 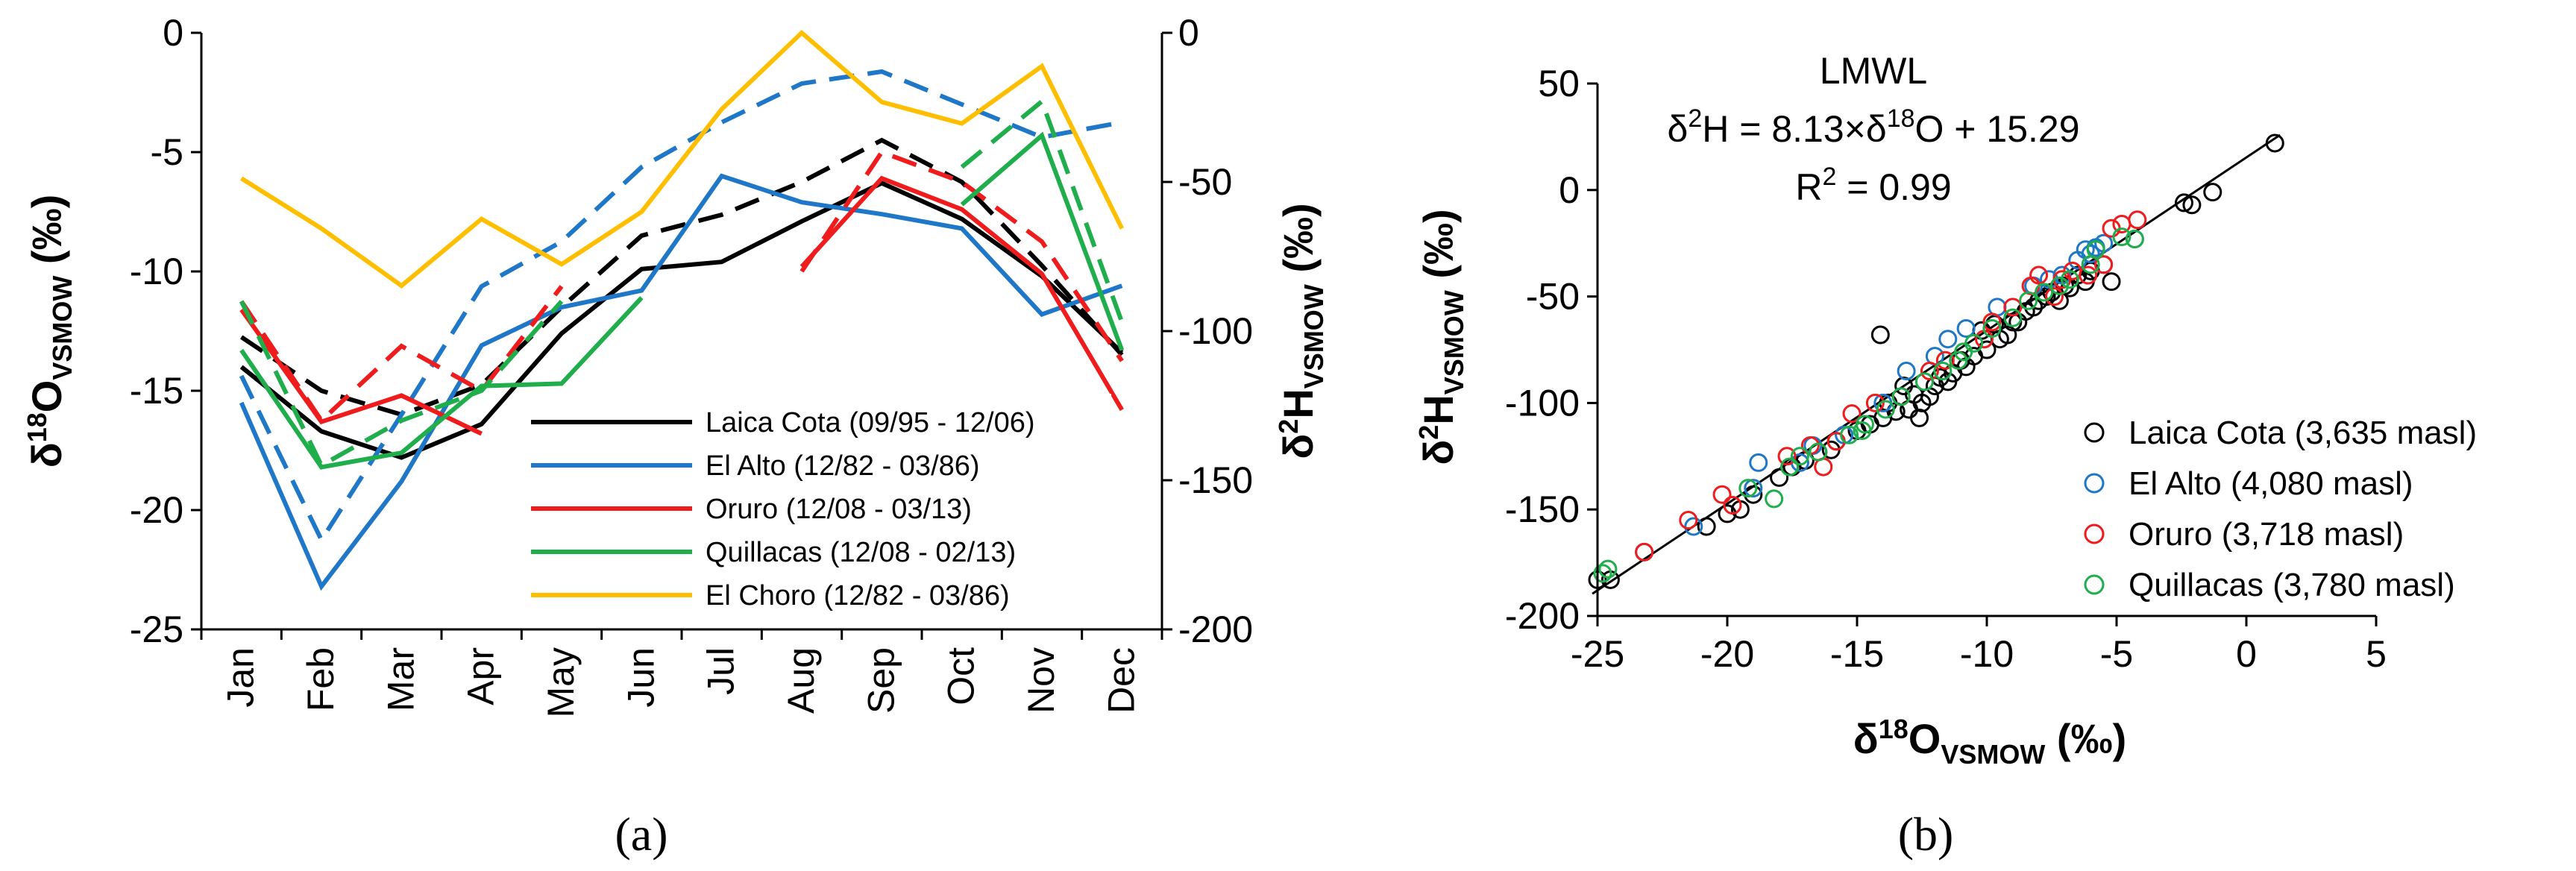 I want to click on legend-label-a: Oruro (12/08 - 03/13), so click(x=839, y=509).